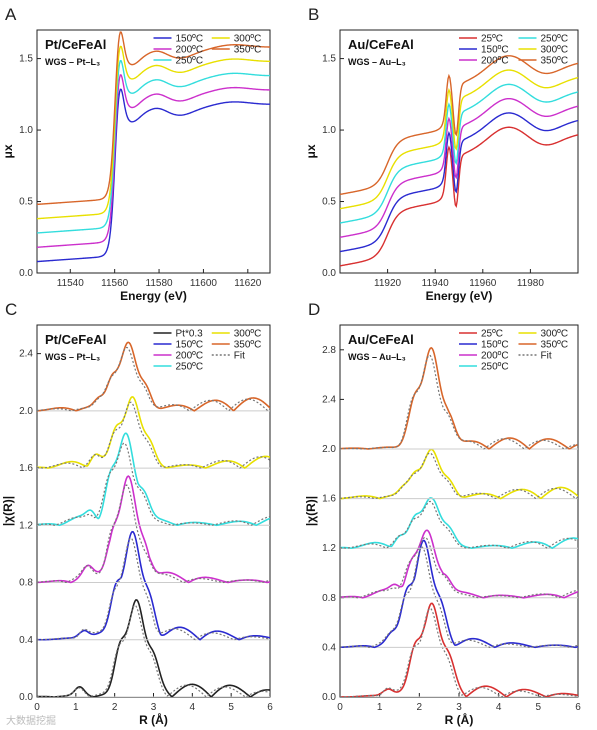 This screenshot has height=730, width=597. What do you see at coordinates (115, 707) in the screenshot?
I see `x-tick-label: 2` at bounding box center [115, 707].